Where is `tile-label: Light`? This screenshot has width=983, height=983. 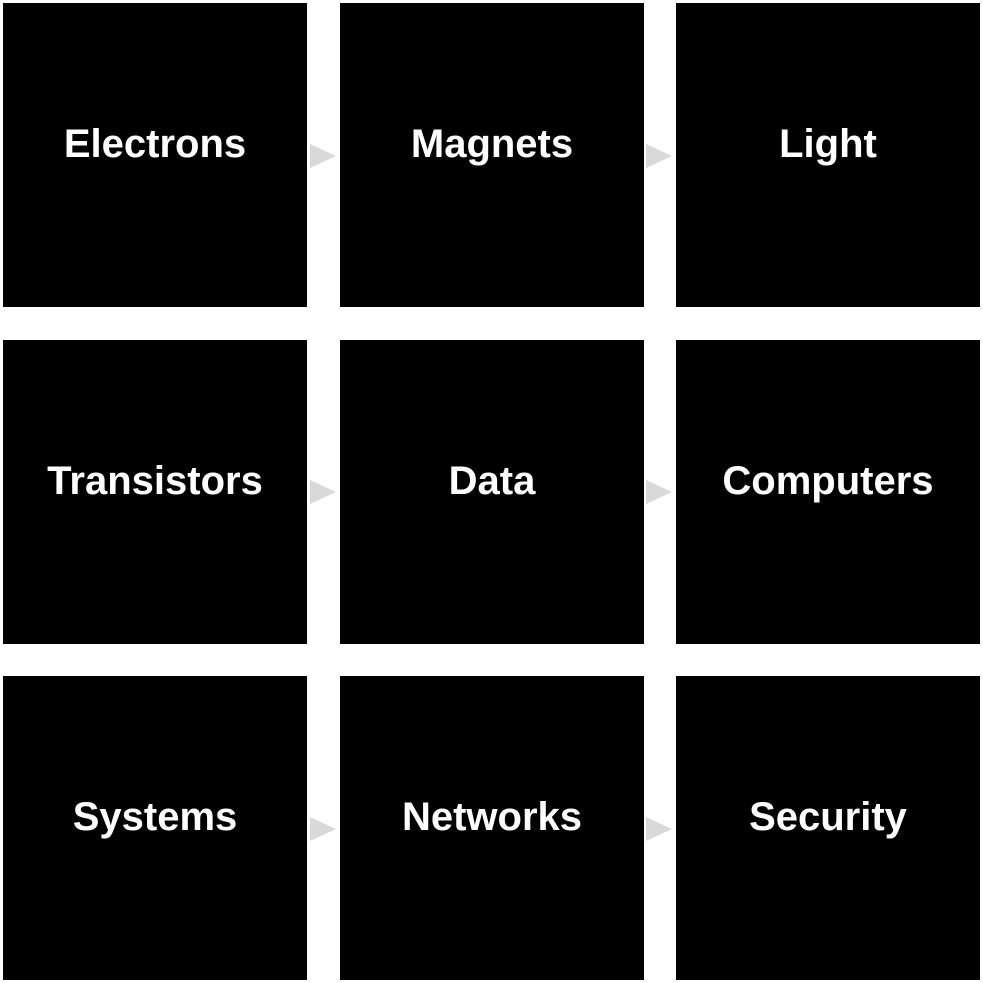
tile-label: Light is located at coordinates (828, 144).